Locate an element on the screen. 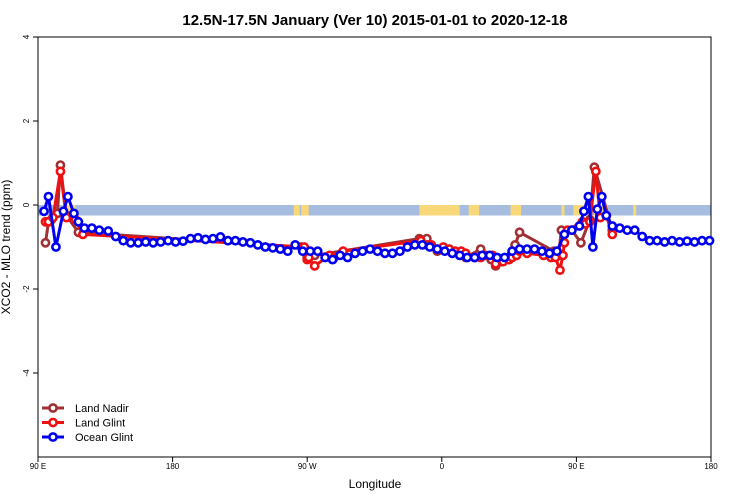  x-tick-label: 90 W is located at coordinates (307, 466).